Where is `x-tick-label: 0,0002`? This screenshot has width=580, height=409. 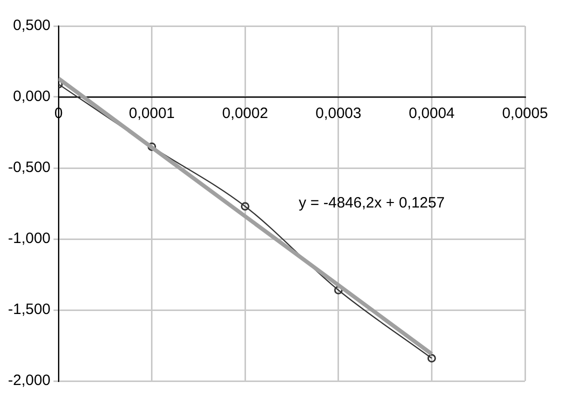 x-tick-label: 0,0002 is located at coordinates (245, 113).